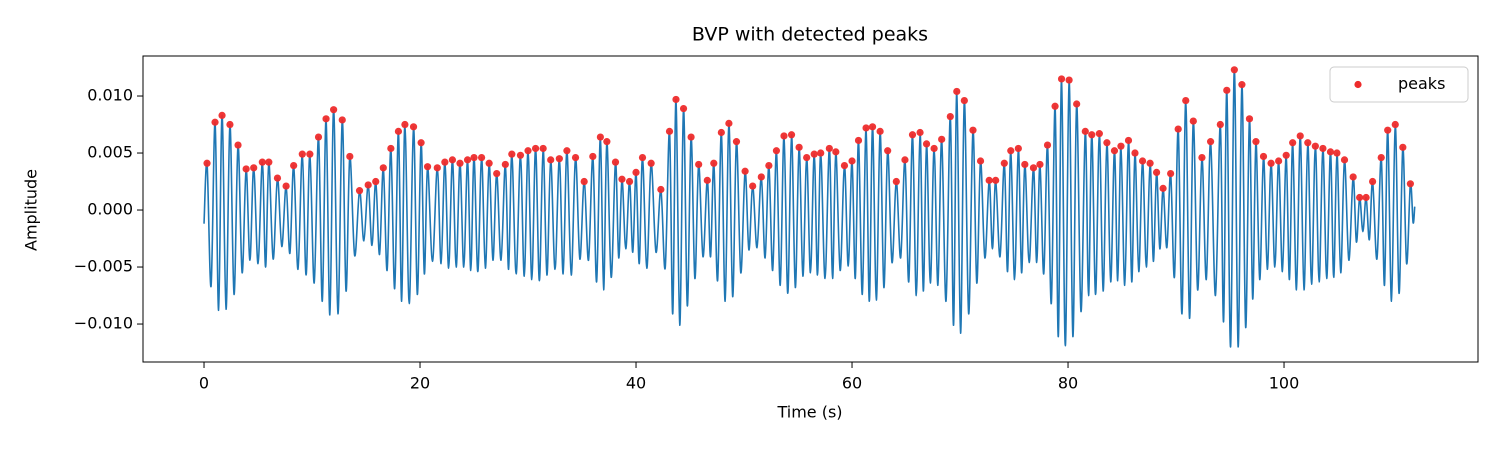 Image resolution: width=1500 pixels, height=450 pixels. What do you see at coordinates (103, 323) in the screenshot?
I see `y-tick-label: −0.010` at bounding box center [103, 323].